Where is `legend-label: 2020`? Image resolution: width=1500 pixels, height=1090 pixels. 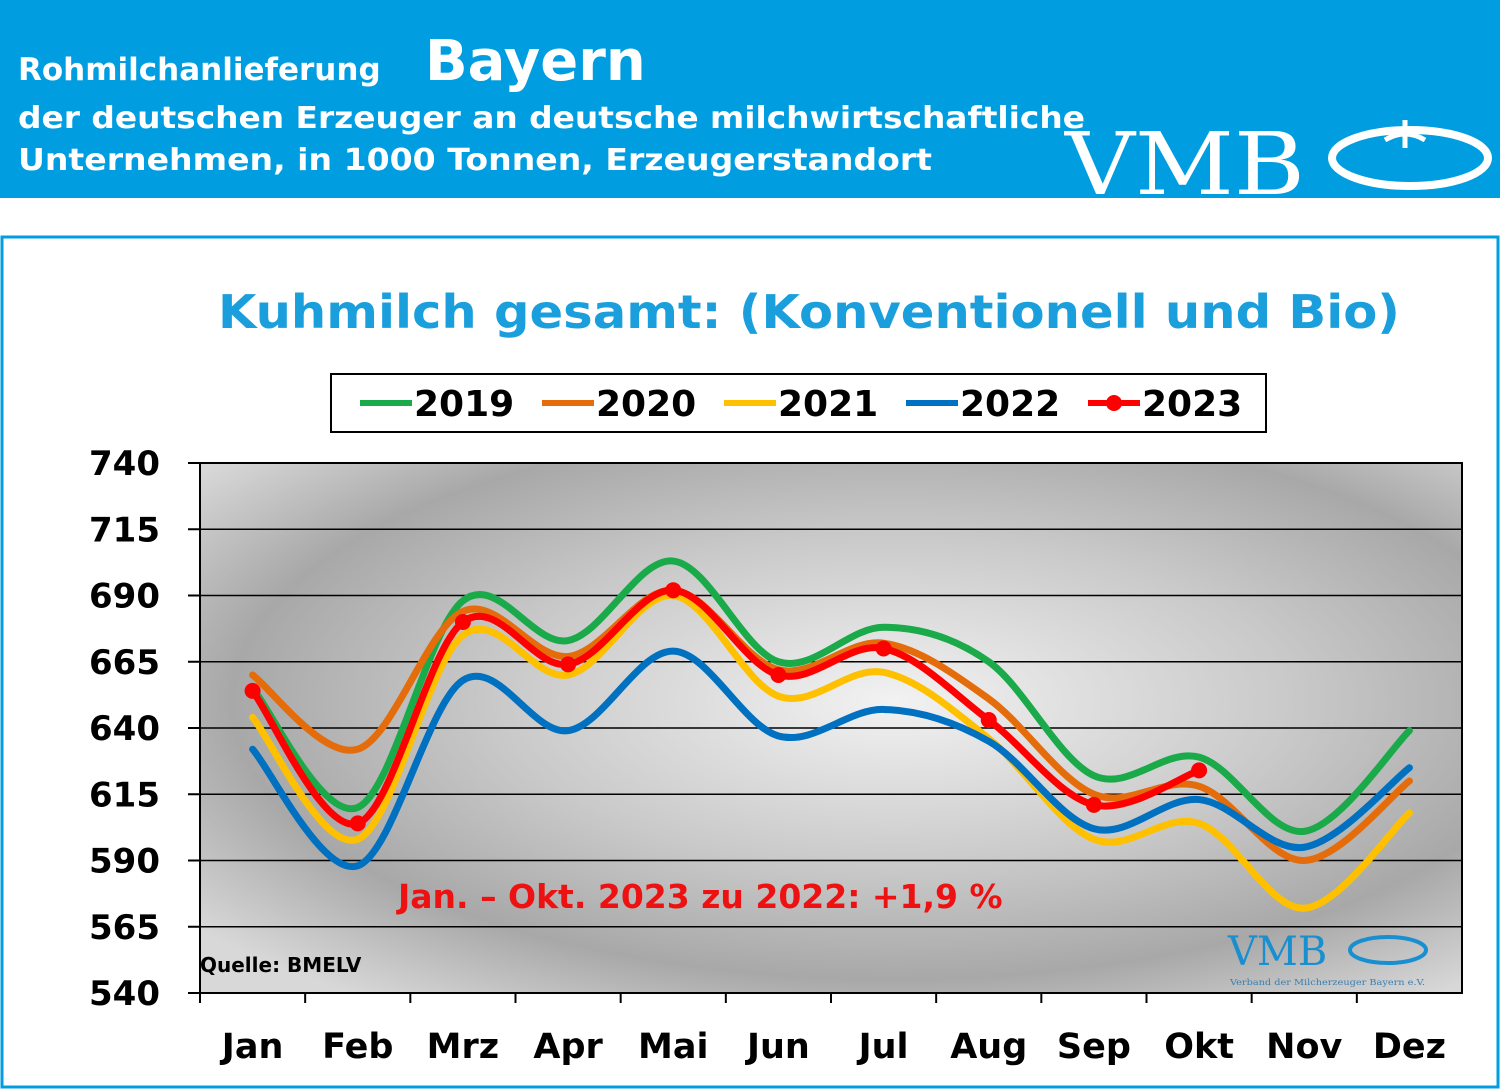
legend-label: 2020 is located at coordinates (646, 404).